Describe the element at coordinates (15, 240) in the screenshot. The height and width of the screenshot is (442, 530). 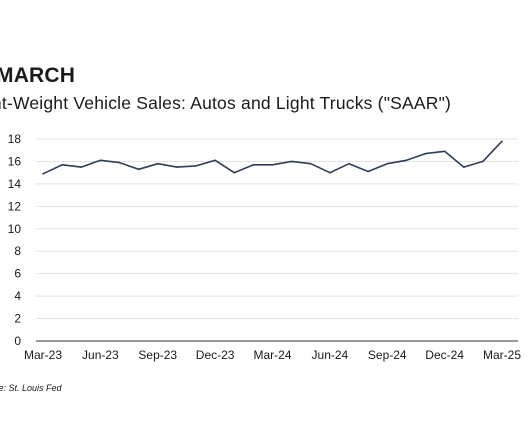
I see `y-tick-labels: 0 2 4 6 8 10 12 14 16 18` at that location.